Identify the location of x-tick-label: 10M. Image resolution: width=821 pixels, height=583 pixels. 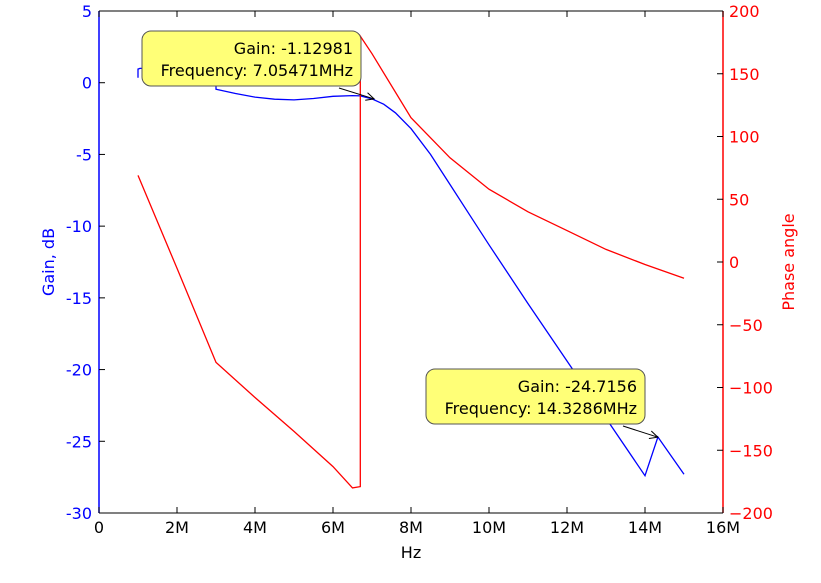
(489, 527).